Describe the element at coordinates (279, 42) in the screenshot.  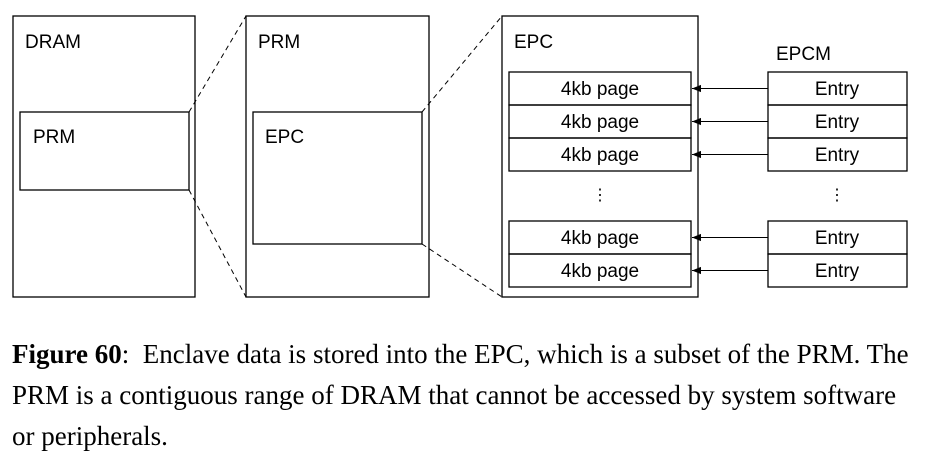
I see `prm-title: PRM` at that location.